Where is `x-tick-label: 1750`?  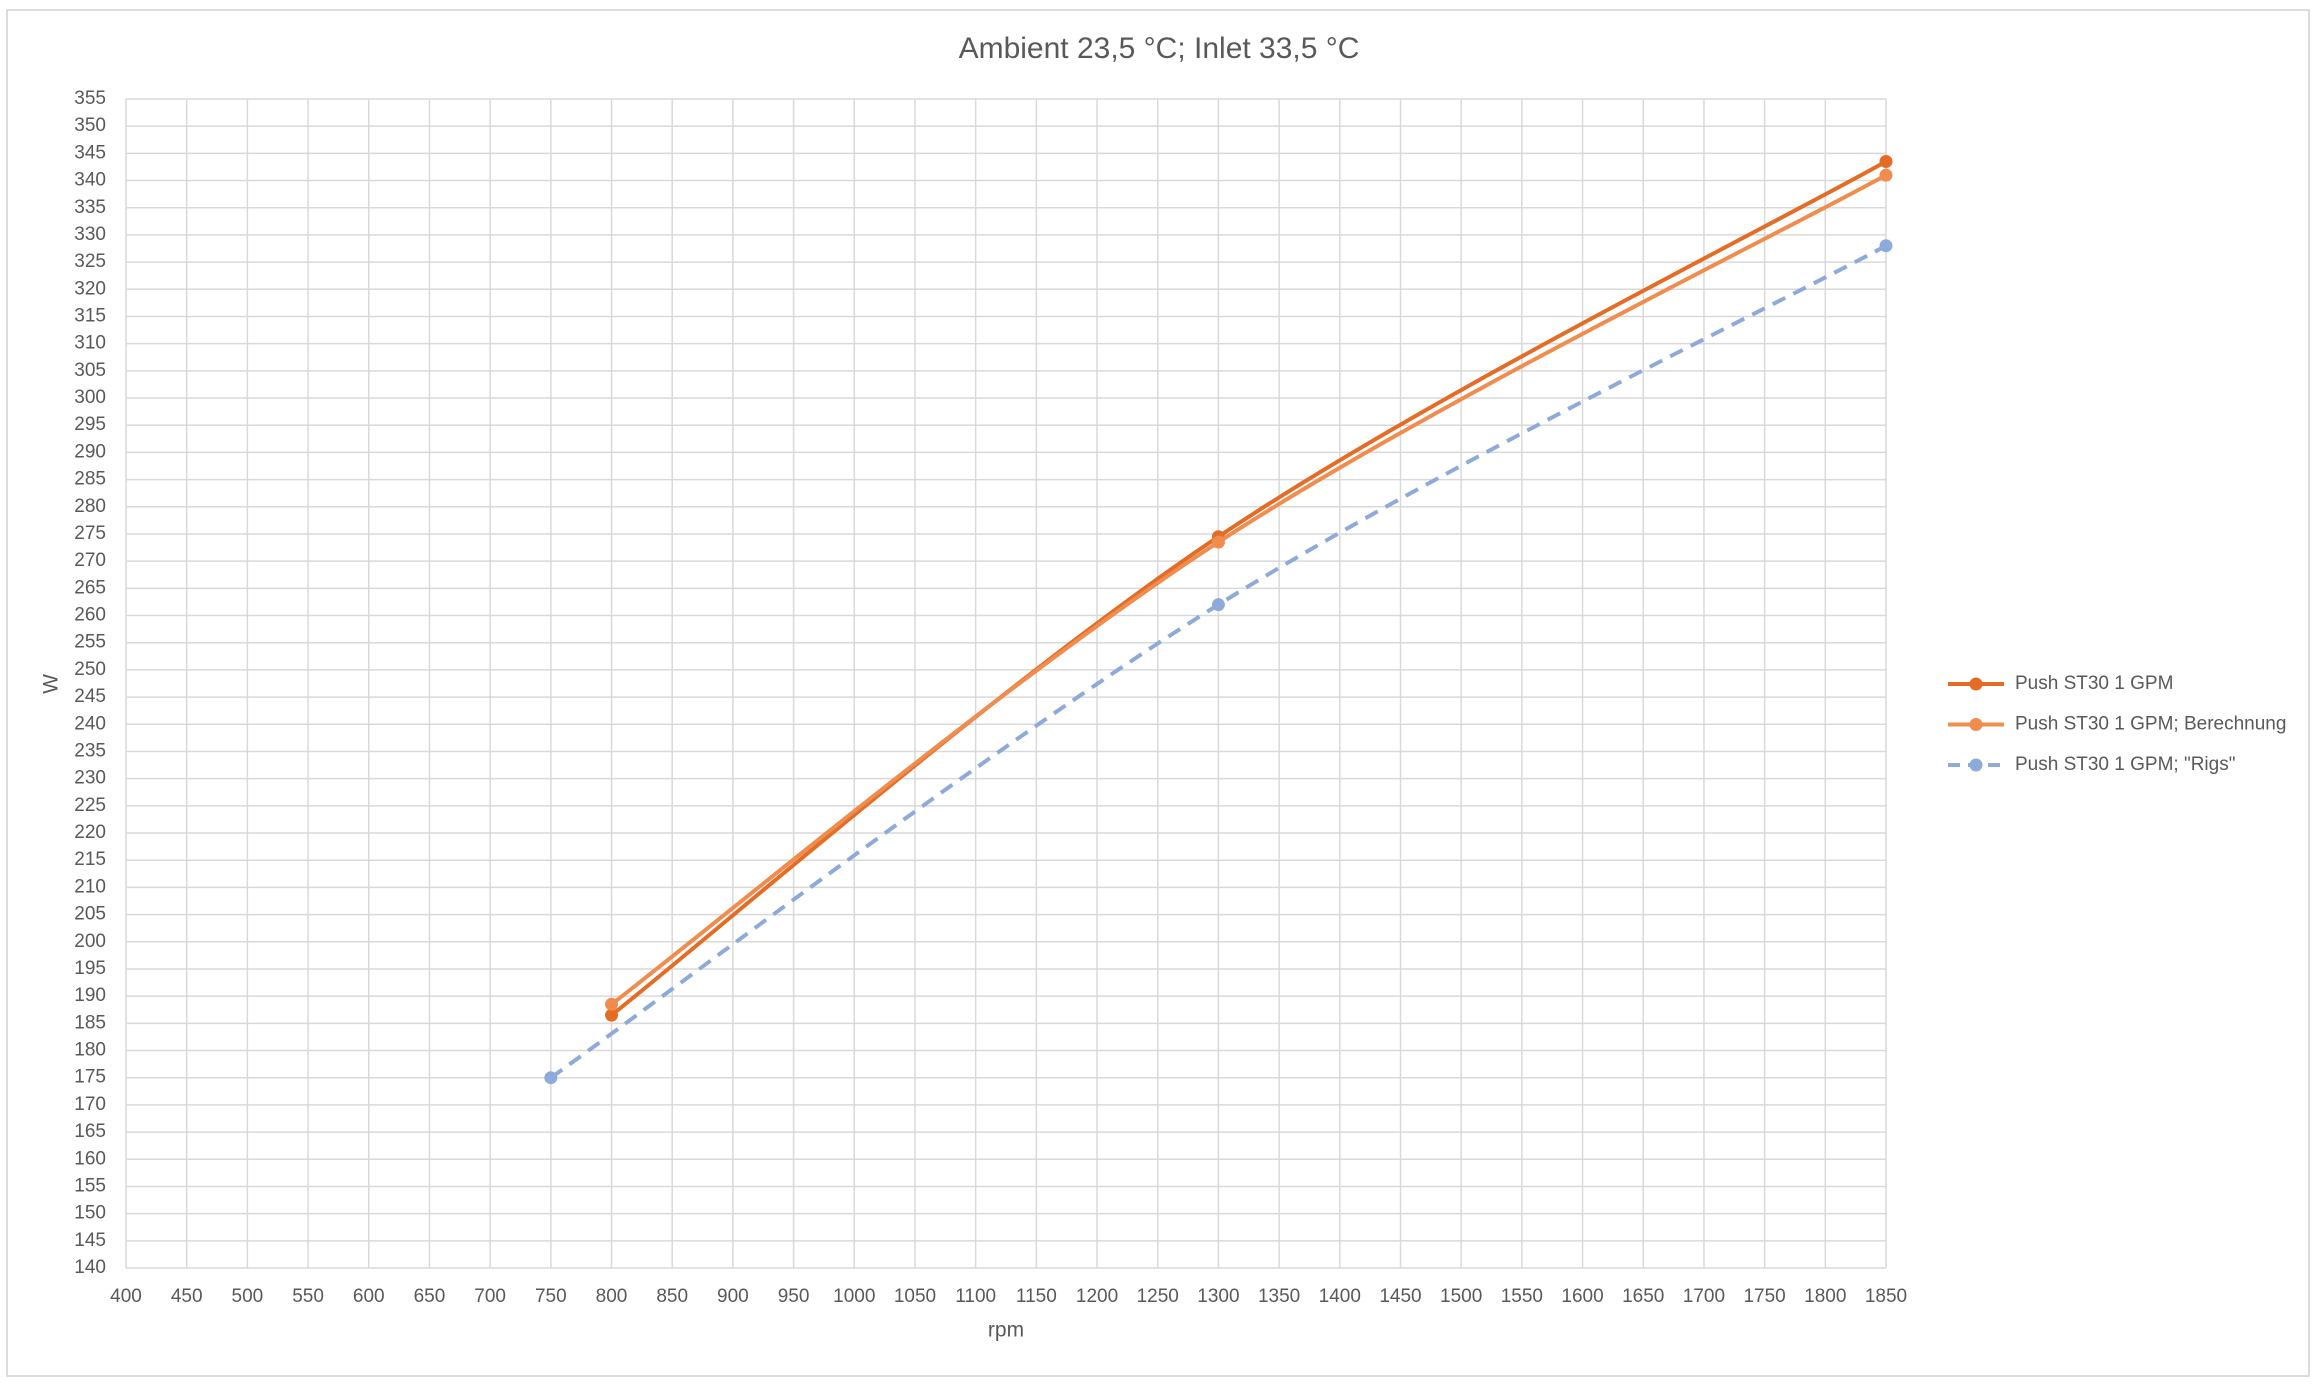 x-tick-label: 1750 is located at coordinates (1764, 1296).